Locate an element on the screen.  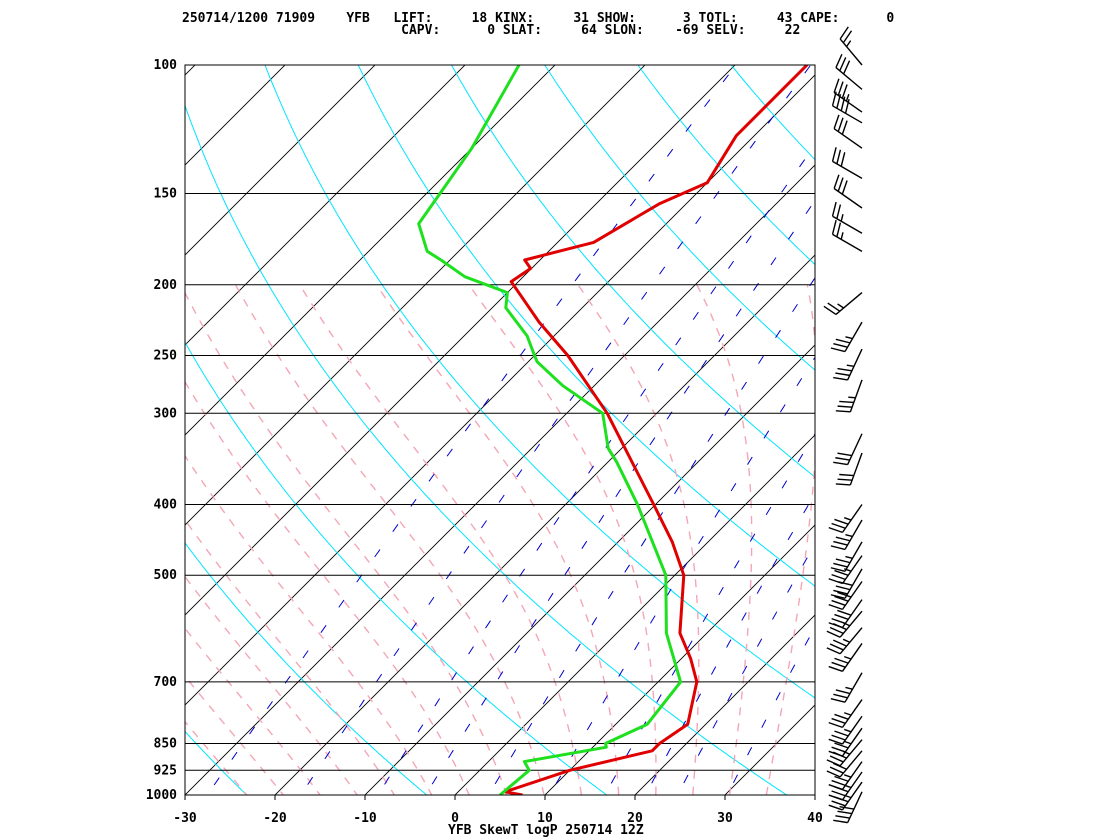
temperature-tick-label: -30 is located at coordinates (185, 818).